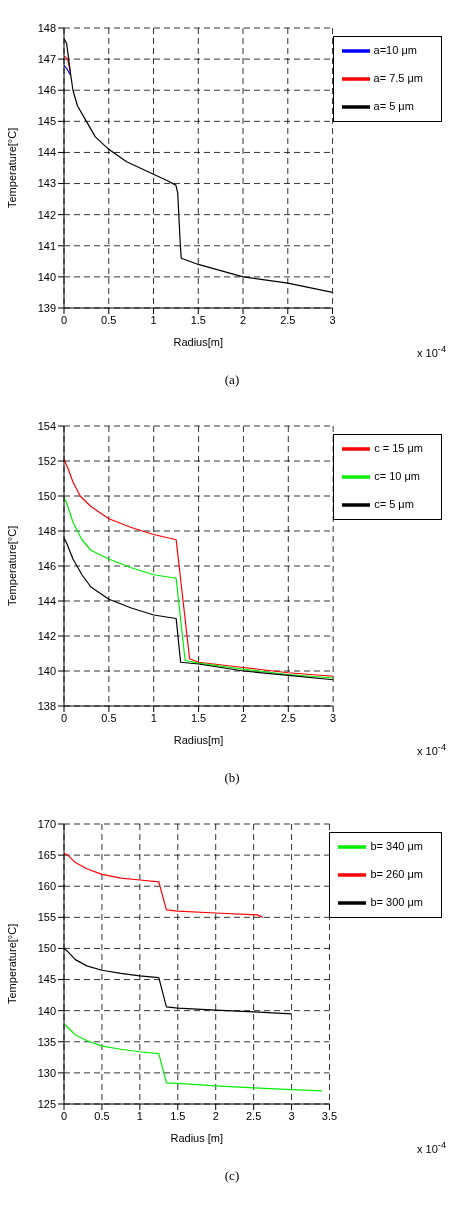 The height and width of the screenshot is (1210, 464). I want to click on legend-label: a= 5 μm, so click(393, 105).